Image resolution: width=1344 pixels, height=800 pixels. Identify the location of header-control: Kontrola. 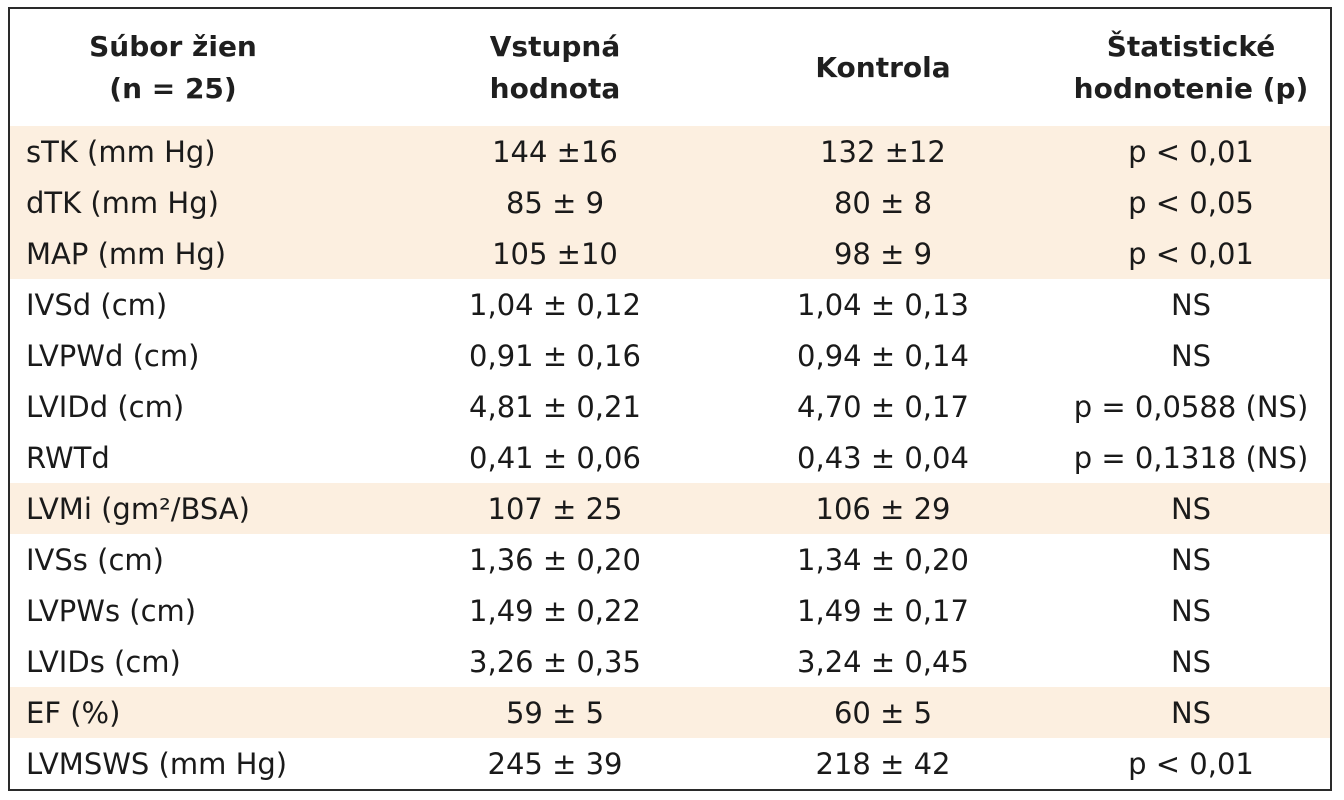
(883, 67).